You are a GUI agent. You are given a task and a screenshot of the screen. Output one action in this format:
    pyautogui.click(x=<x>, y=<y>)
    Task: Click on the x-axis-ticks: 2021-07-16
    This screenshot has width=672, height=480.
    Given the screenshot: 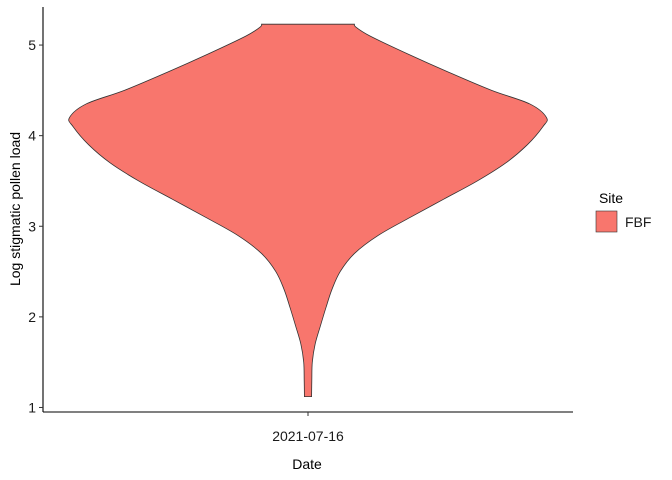 What is the action you would take?
    pyautogui.click(x=308, y=428)
    